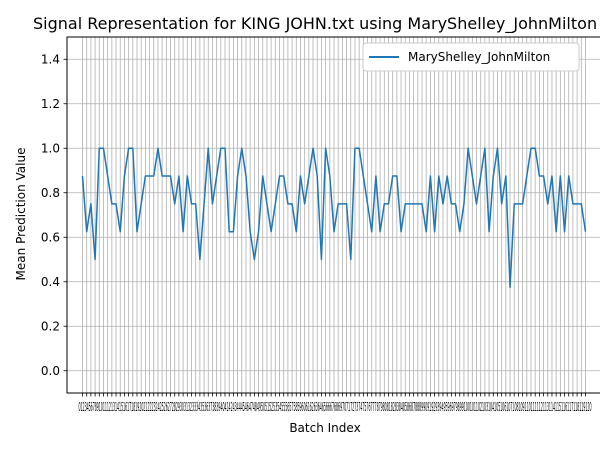 The height and width of the screenshot is (450, 600). Describe the element at coordinates (50, 326) in the screenshot. I see `y-tick-label: 0.2` at that location.